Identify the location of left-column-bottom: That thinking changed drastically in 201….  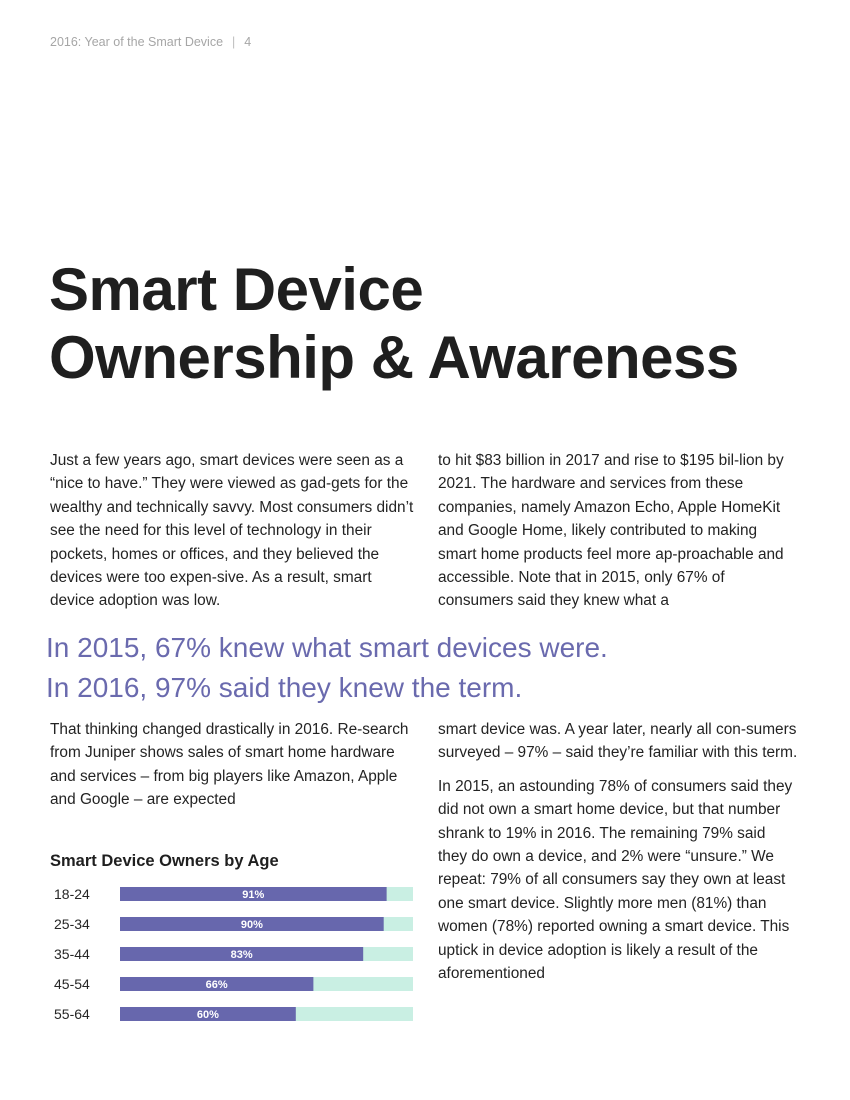
(230, 765).